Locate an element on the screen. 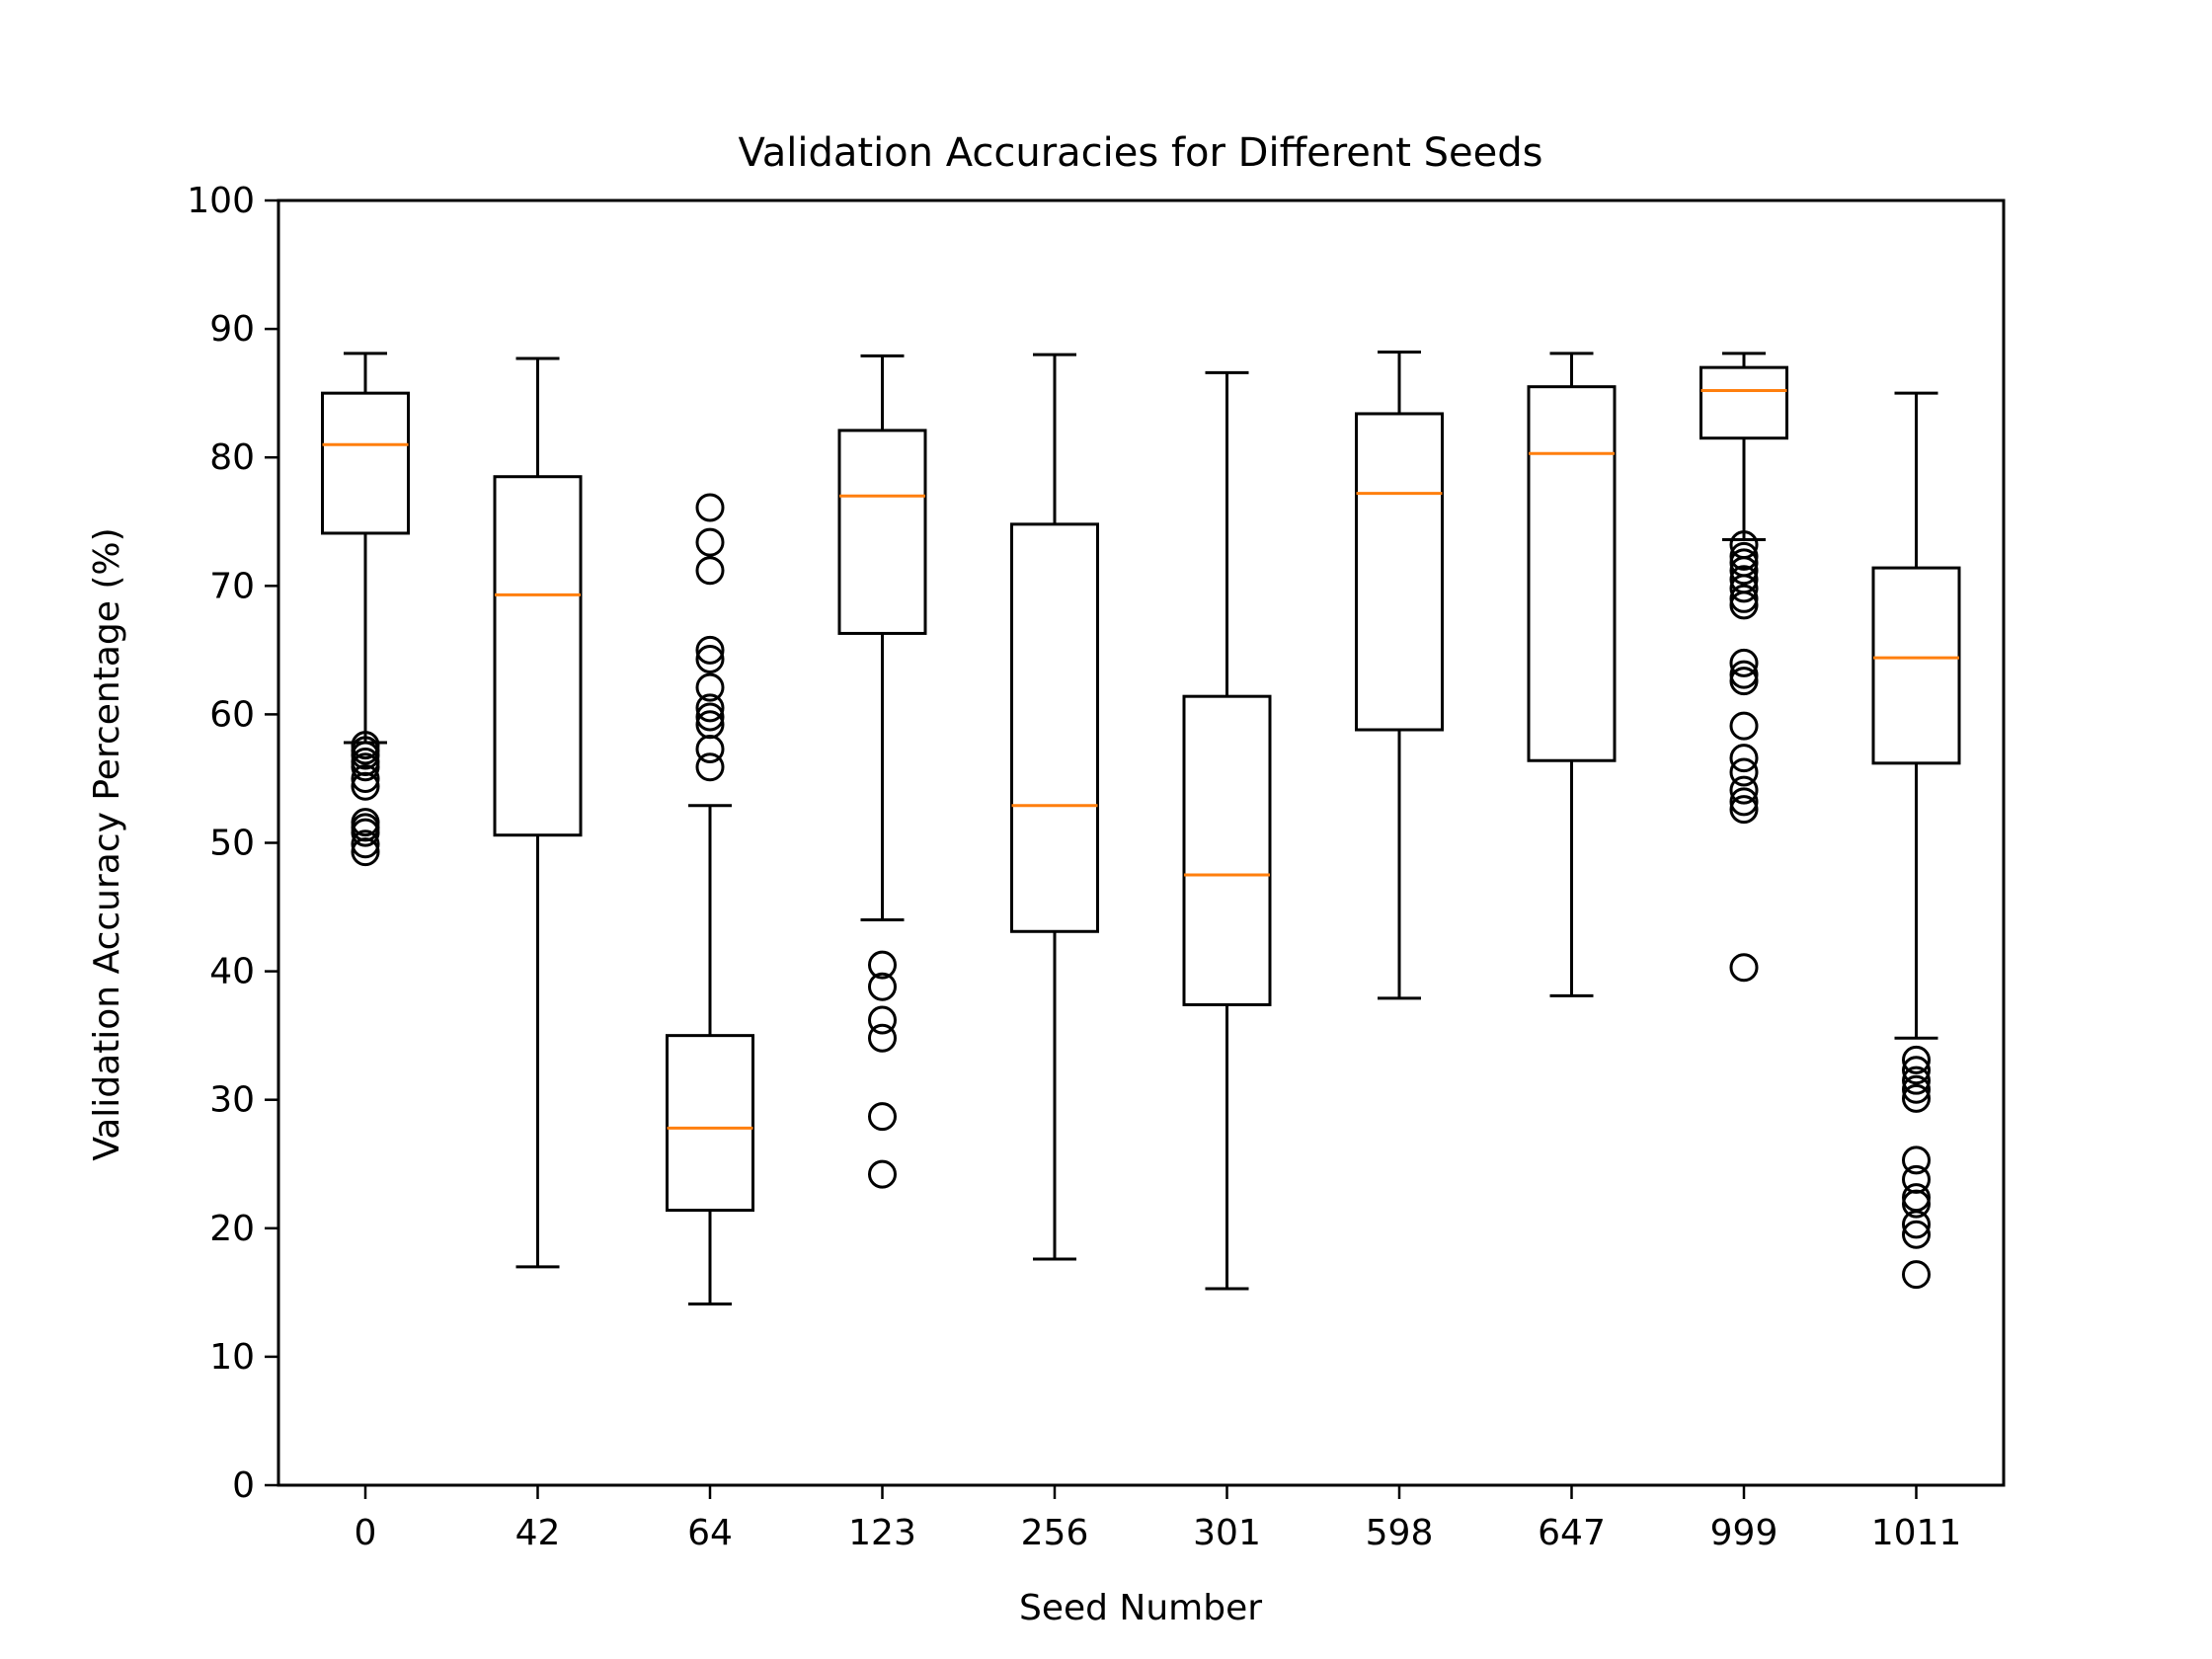  x-tick-label: 301 is located at coordinates (1227, 1533).